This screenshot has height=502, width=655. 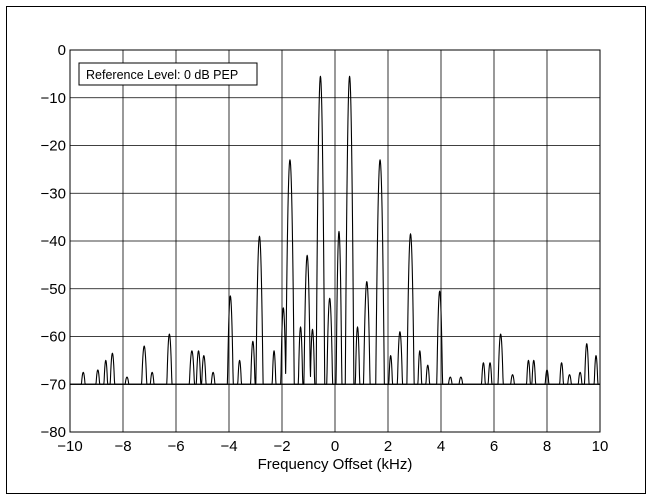 I want to click on x-tick-label: −10, so click(x=69, y=446).